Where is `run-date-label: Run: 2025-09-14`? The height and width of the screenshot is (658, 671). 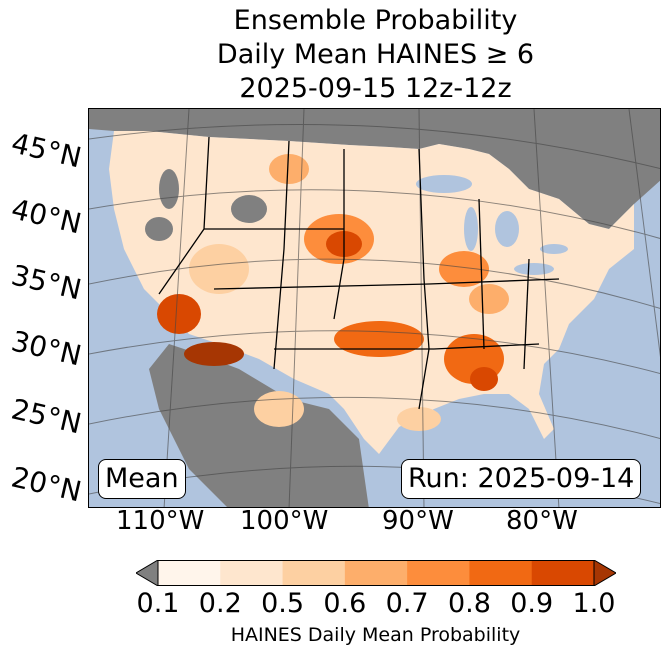 run-date-label: Run: 2025-09-14 is located at coordinates (521, 479).